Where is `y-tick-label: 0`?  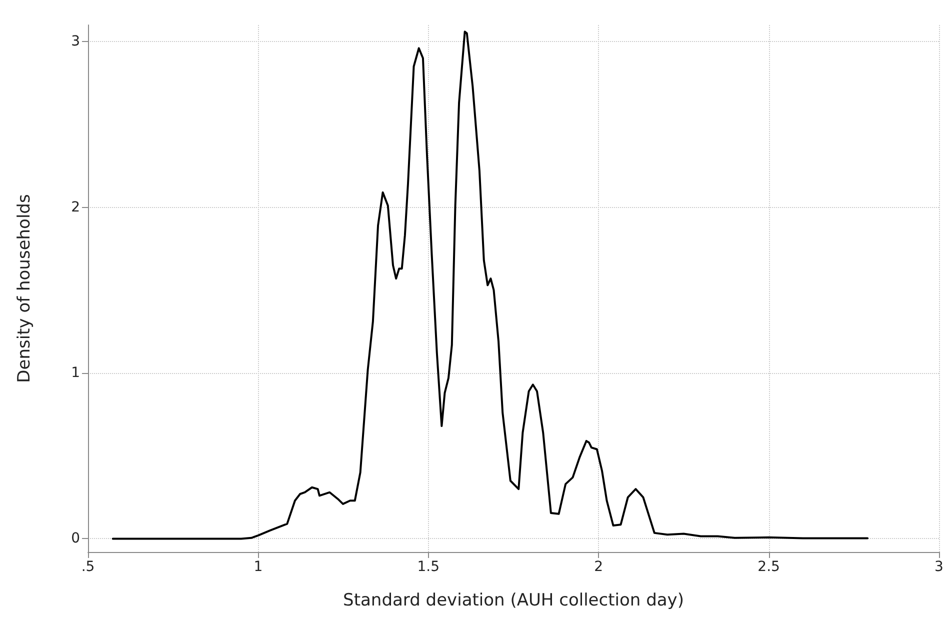
y-tick-label: 0 is located at coordinates (75, 538).